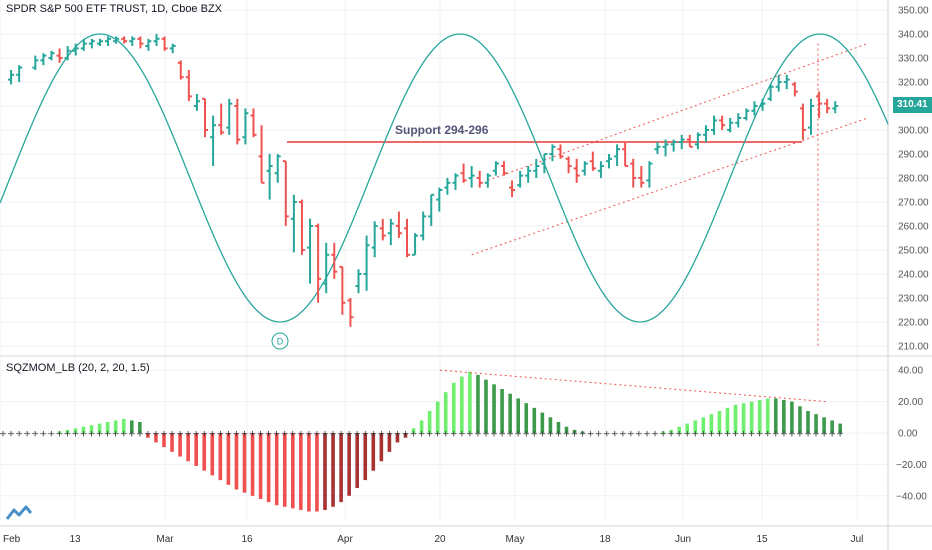  Describe the element at coordinates (908, 434) in the screenshot. I see `y-tick-label: 0.00` at that location.